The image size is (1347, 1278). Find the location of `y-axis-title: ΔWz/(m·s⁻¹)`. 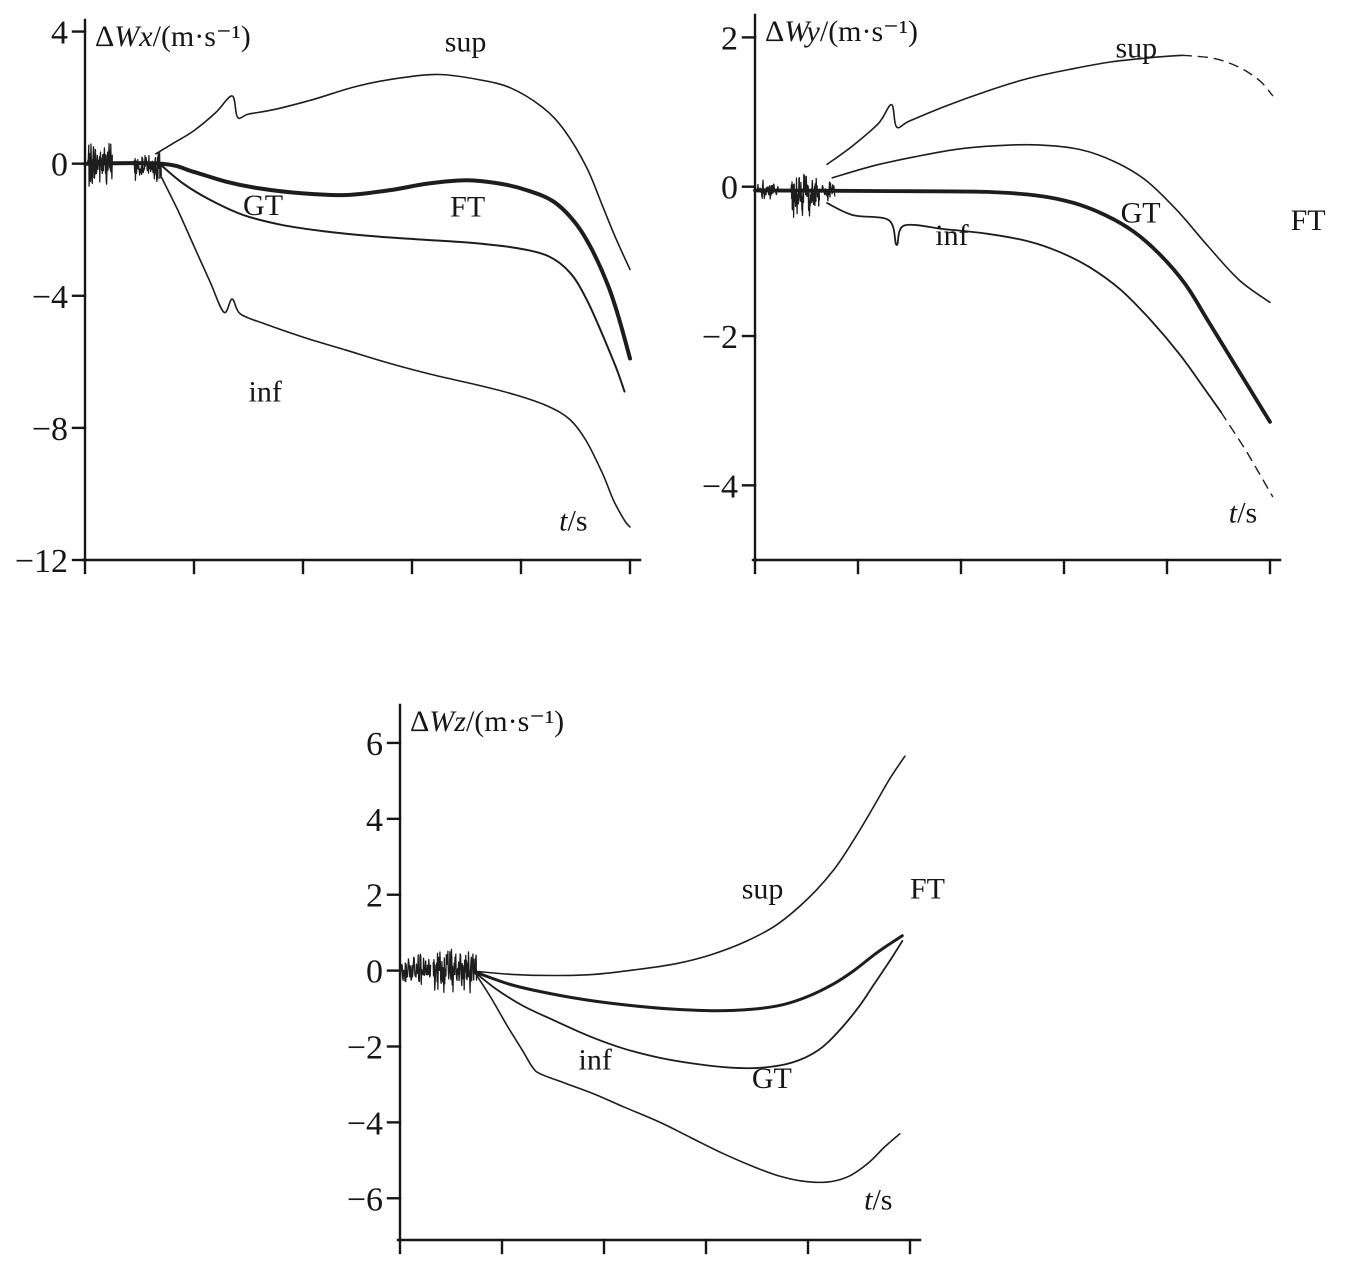

y-axis-title: ΔWz/(m·s⁻¹) is located at coordinates (487, 721).